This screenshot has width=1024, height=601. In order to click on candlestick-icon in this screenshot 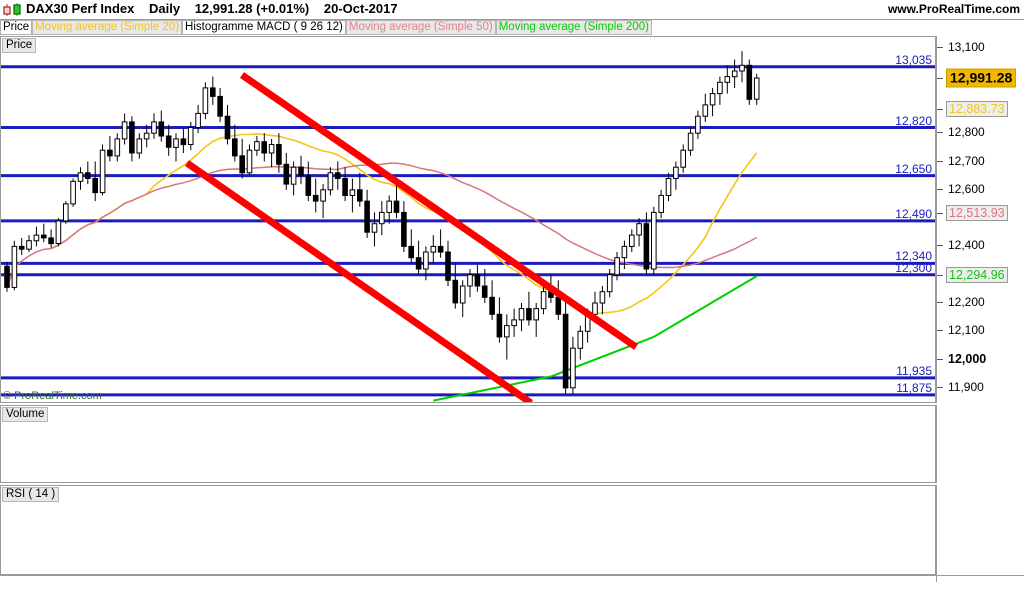, I will do `click(12, 9)`.